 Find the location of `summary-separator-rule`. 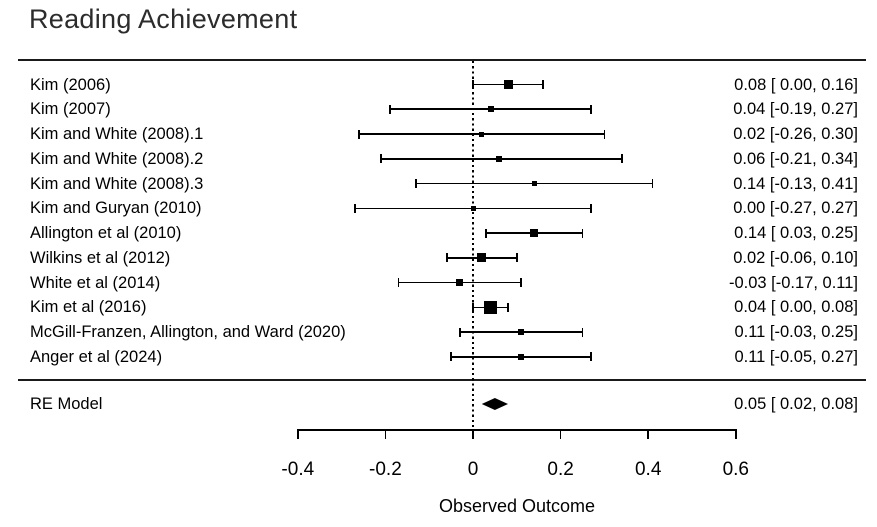

summary-separator-rule is located at coordinates (442, 380).